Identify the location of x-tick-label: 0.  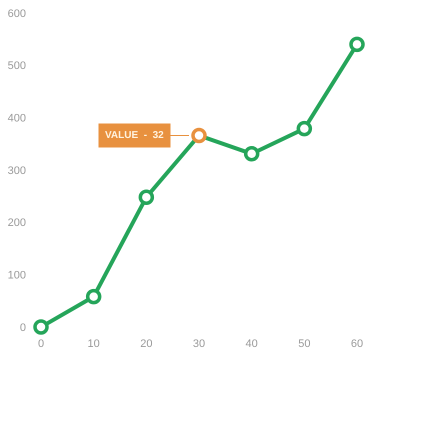
(41, 344).